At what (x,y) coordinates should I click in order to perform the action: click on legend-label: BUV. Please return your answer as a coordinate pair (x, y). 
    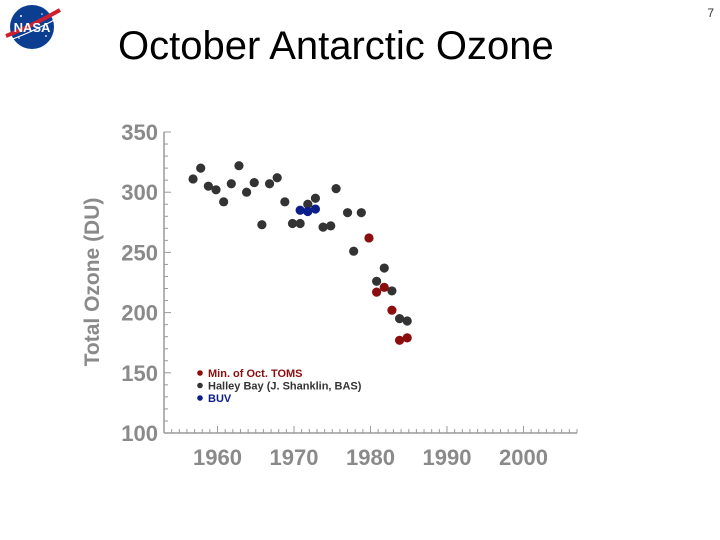
    Looking at the image, I should click on (220, 399).